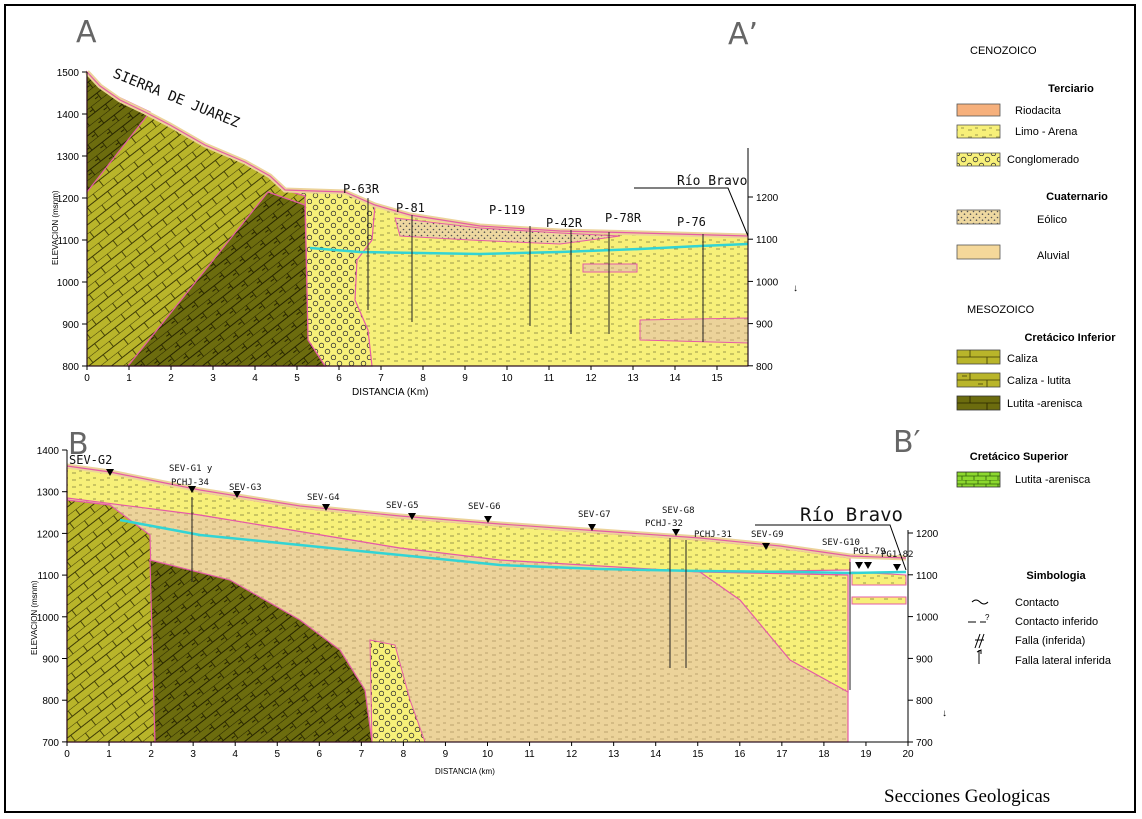 Image resolution: width=1142 pixels, height=819 pixels. I want to click on b-x-tick-label: 2, so click(151, 754).